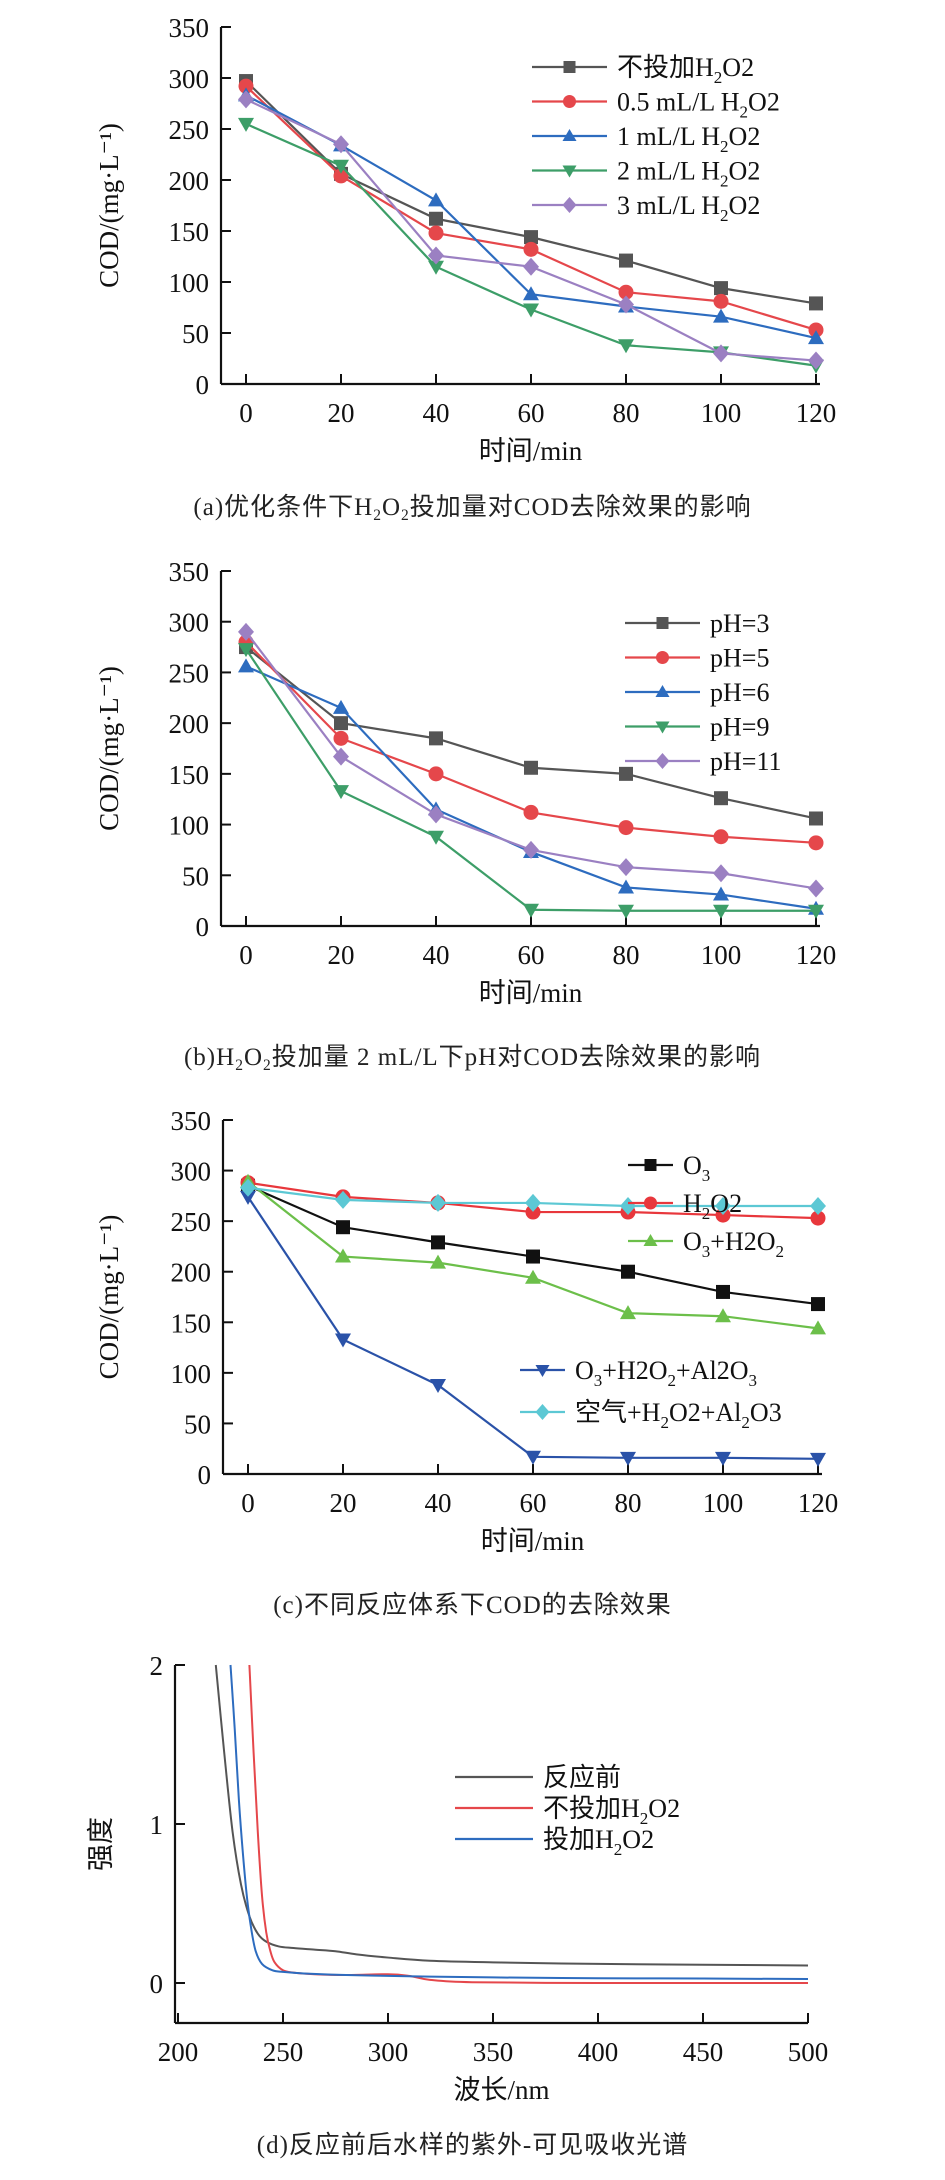 Image resolution: width=945 pixels, height=2180 pixels. What do you see at coordinates (101, 1844) in the screenshot?
I see `y-axis-title: 强度` at bounding box center [101, 1844].